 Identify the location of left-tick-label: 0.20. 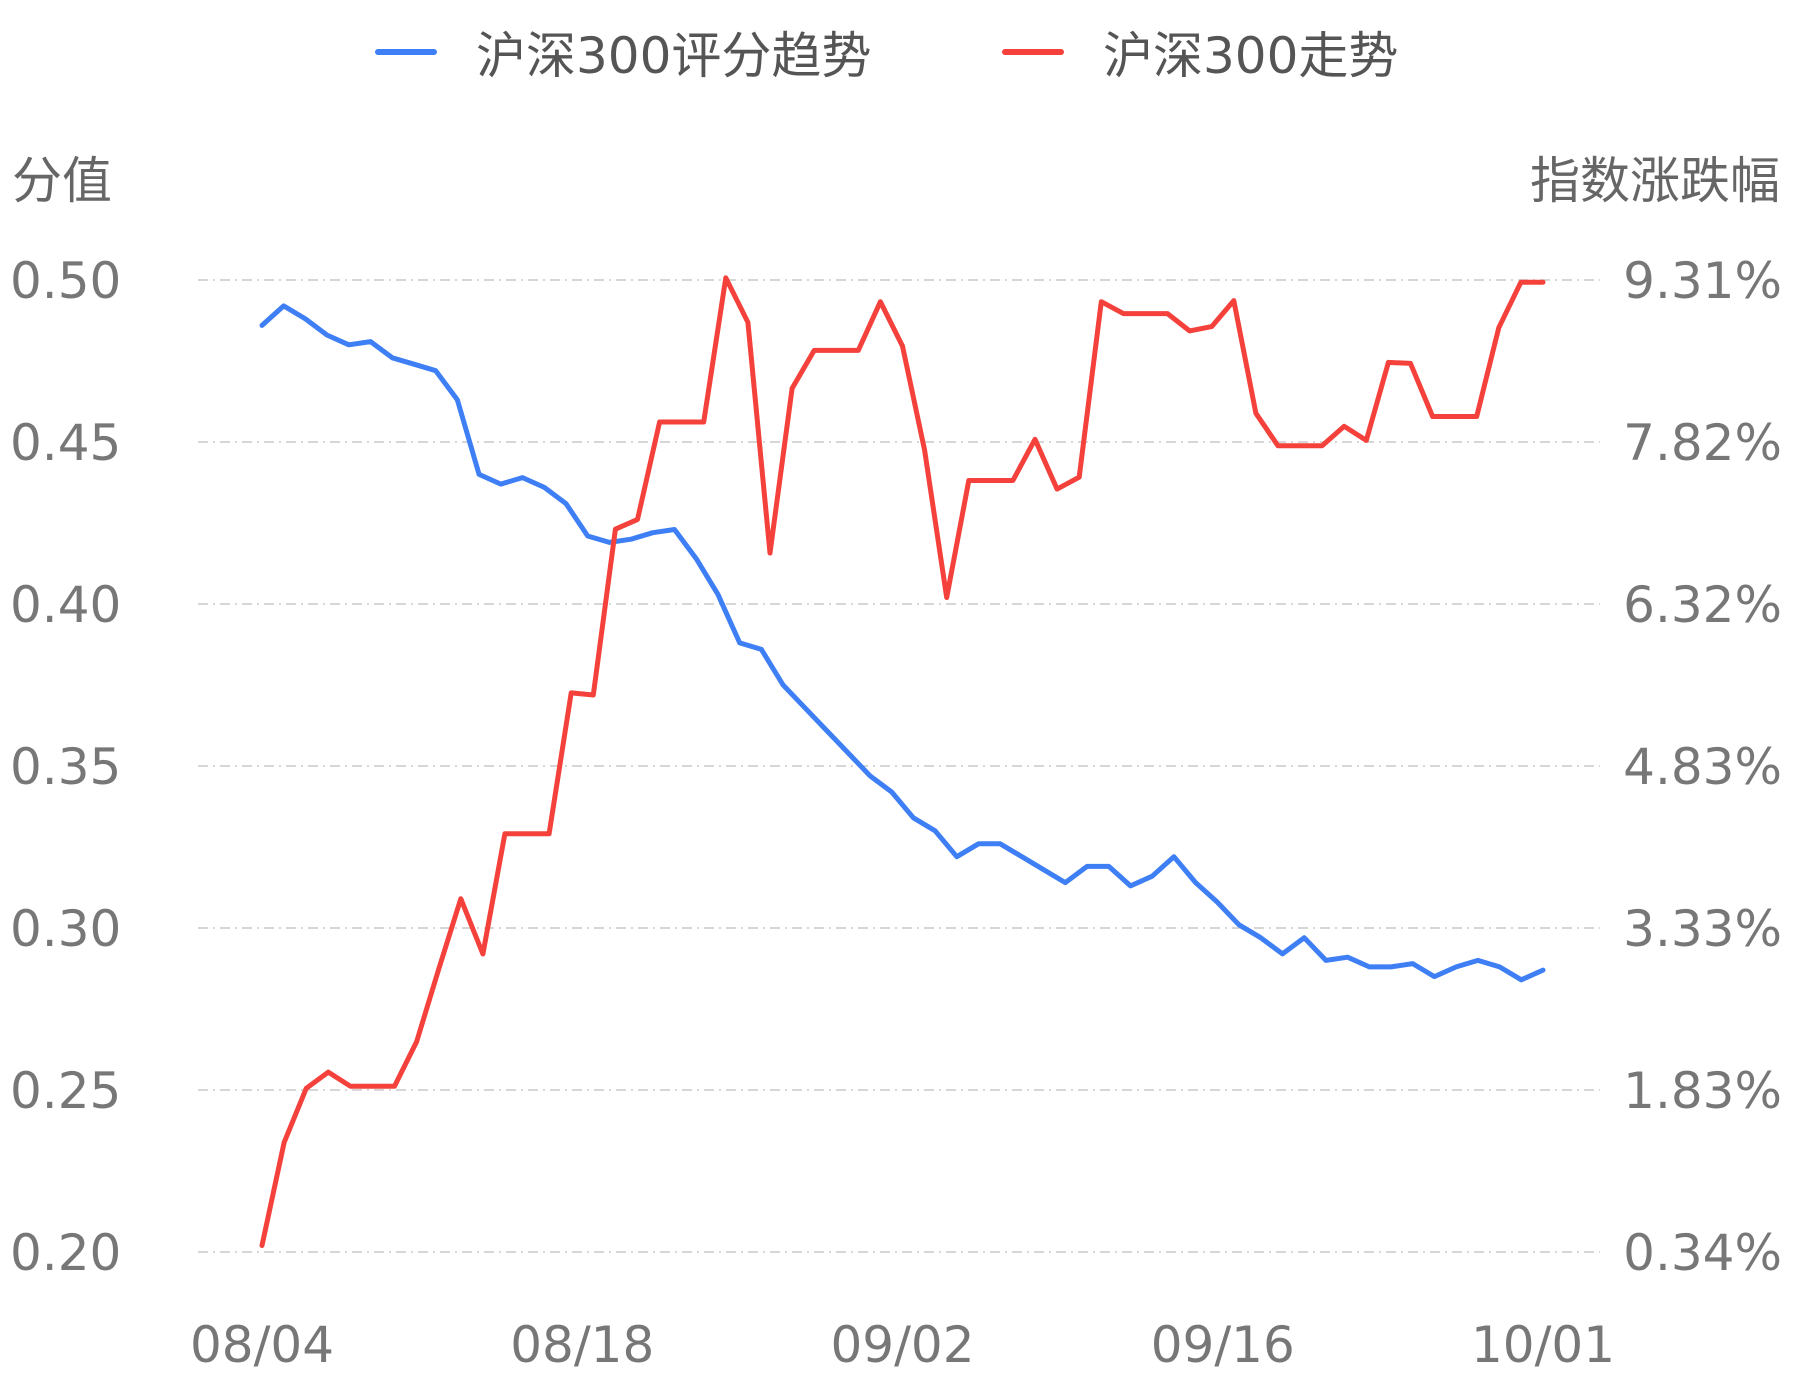
(65, 1253).